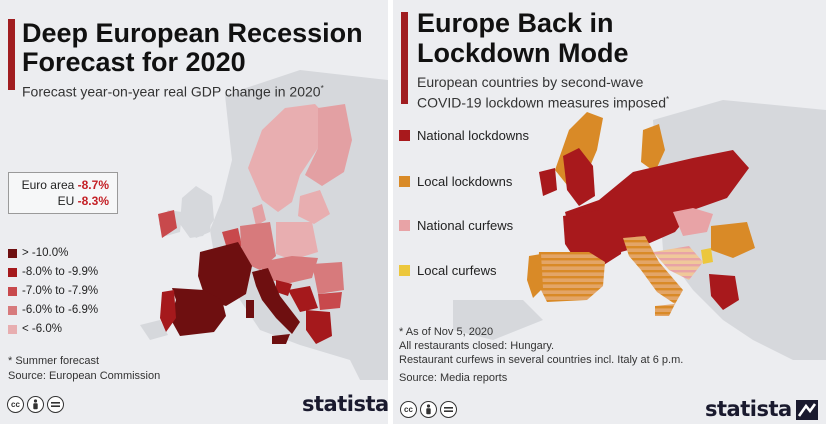 The height and width of the screenshot is (424, 826). What do you see at coordinates (693, 222) in the screenshot?
I see `region-central-curfew` at bounding box center [693, 222].